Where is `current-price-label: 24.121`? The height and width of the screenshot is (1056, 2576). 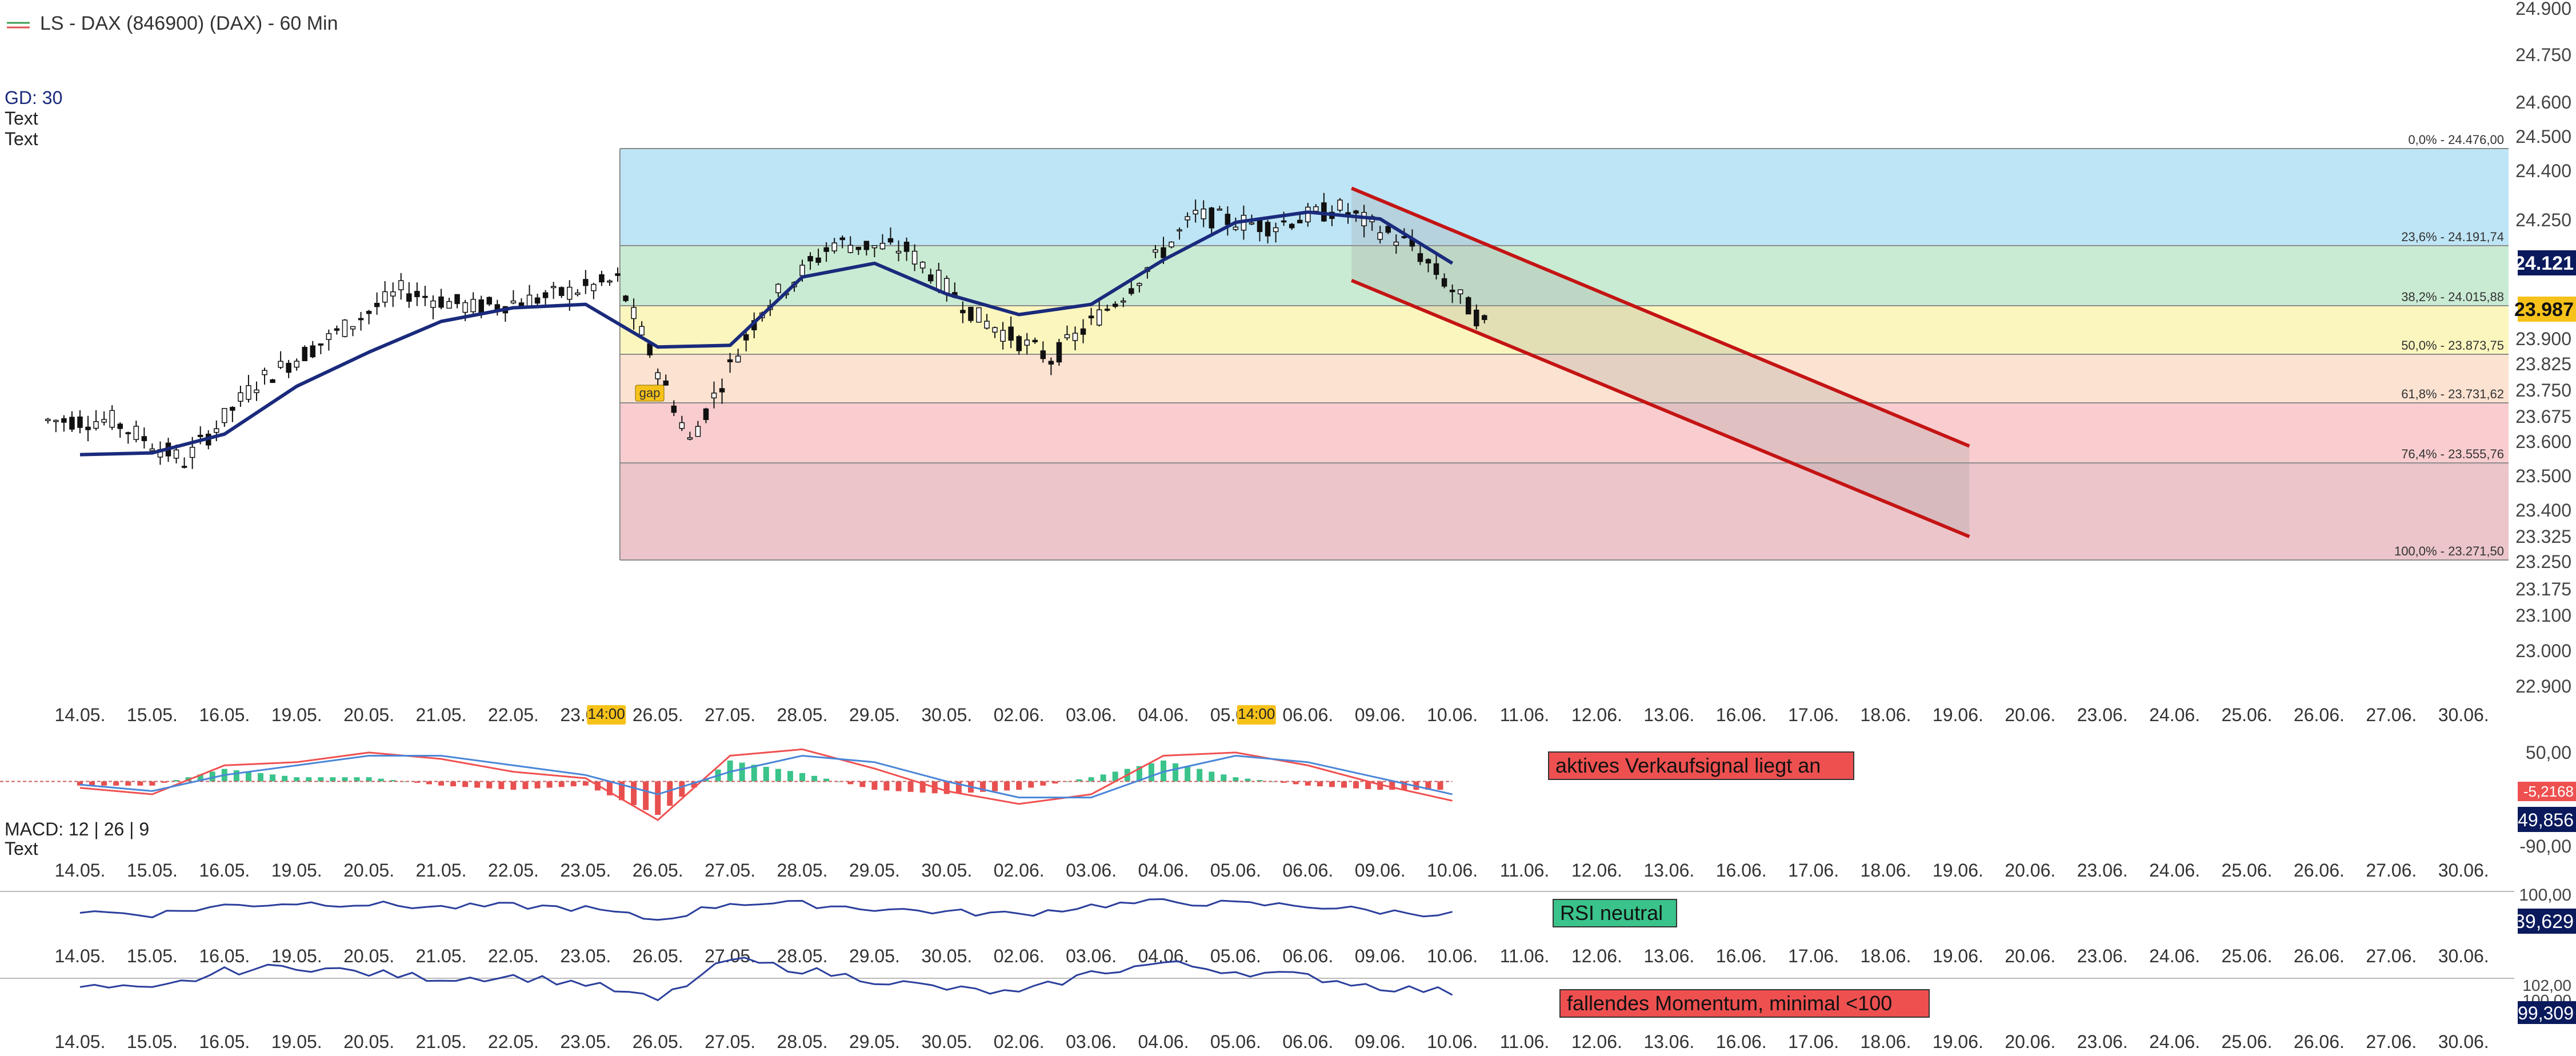
current-price-label: 24.121 is located at coordinates (2544, 263).